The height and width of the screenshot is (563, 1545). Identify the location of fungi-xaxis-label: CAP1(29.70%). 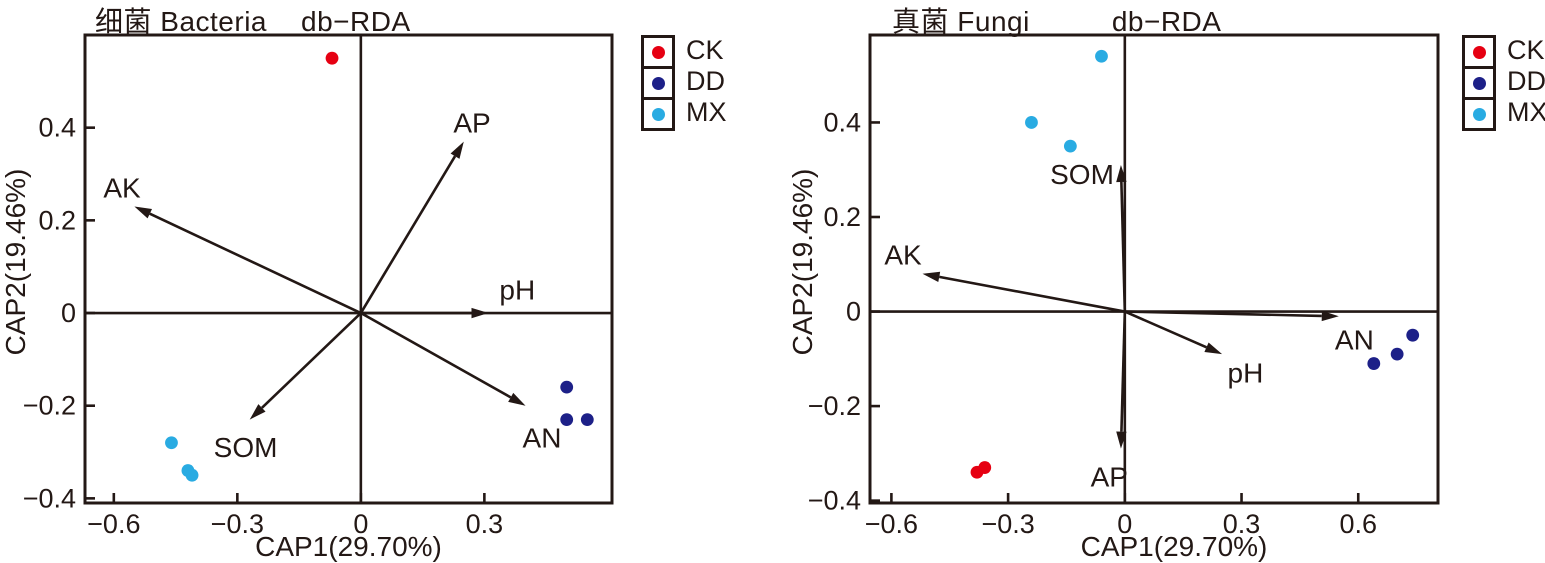
(1174, 546).